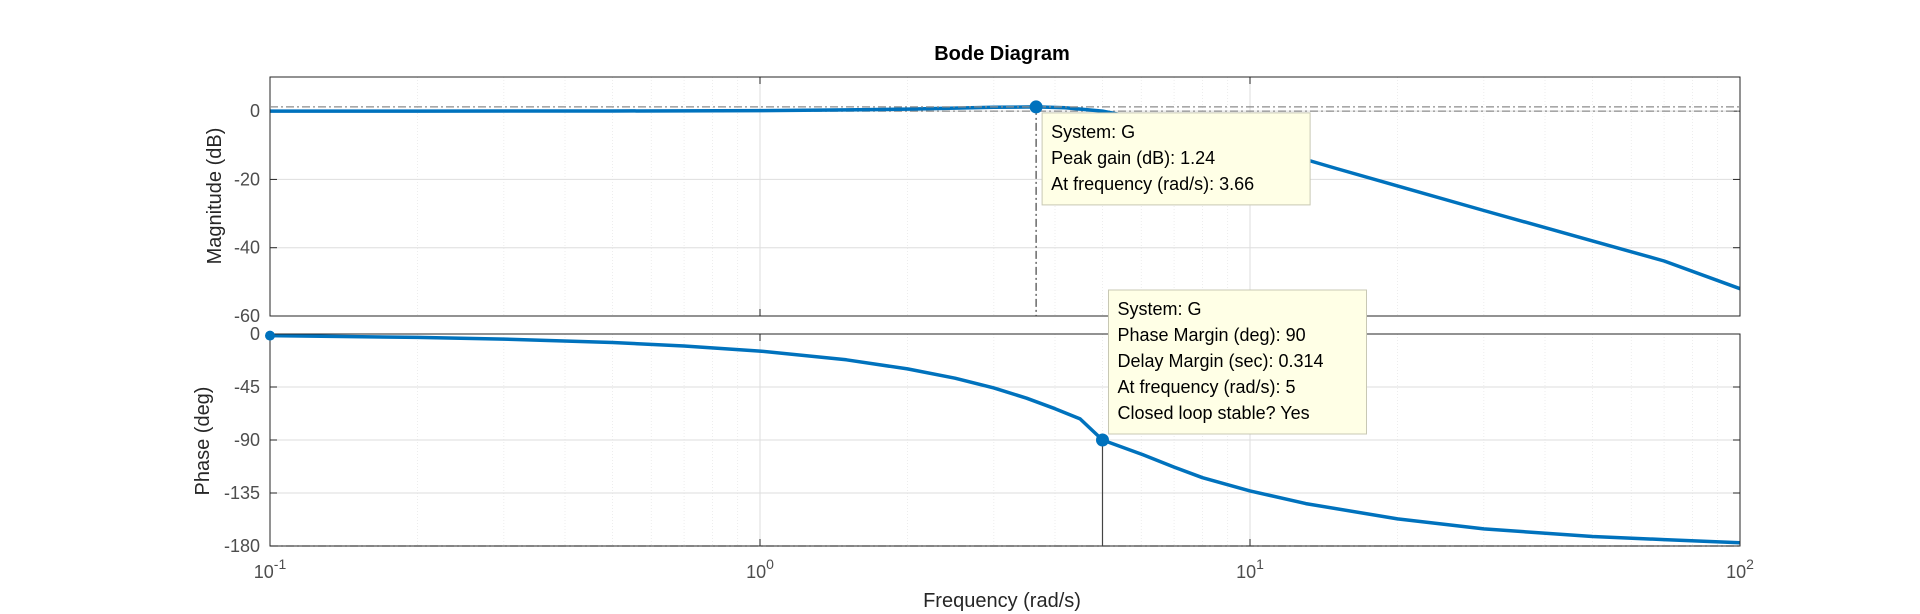  What do you see at coordinates (1152, 184) in the screenshot?
I see `datatip-line: At frequency (rad/s): 3.66` at bounding box center [1152, 184].